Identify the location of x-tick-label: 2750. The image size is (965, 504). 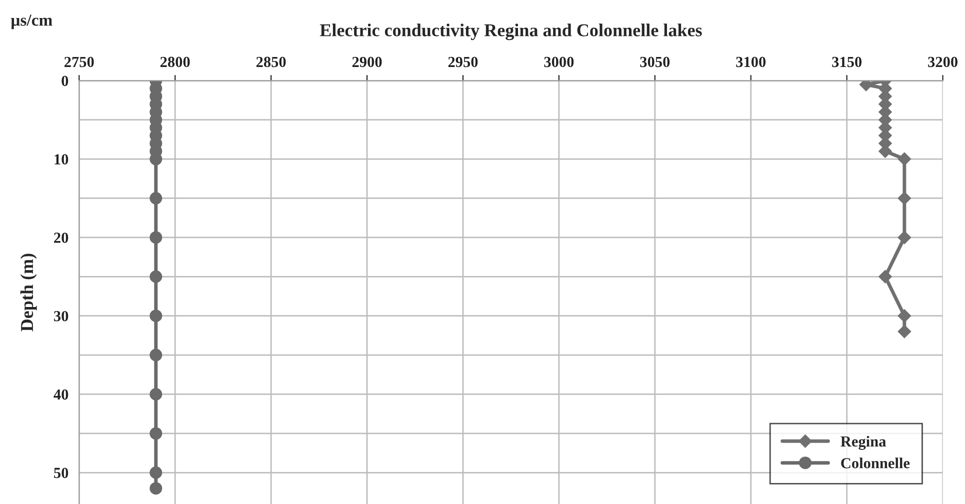
(79, 62).